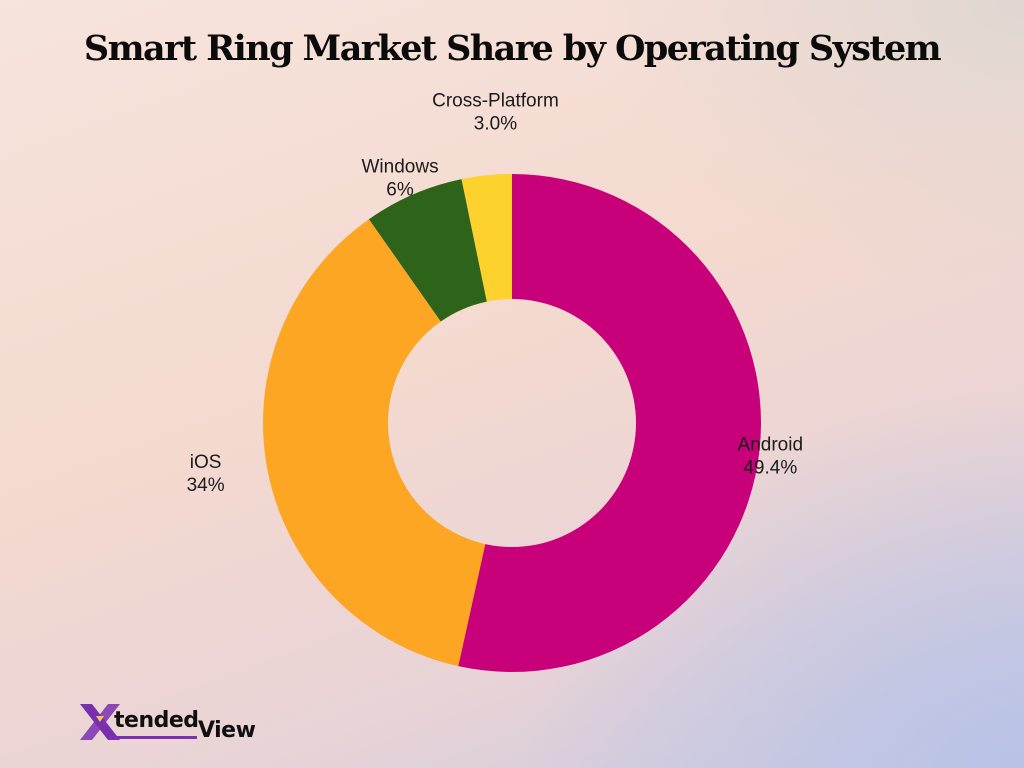 This screenshot has width=1024, height=768. Describe the element at coordinates (155, 737) in the screenshot. I see `logo-underline` at that location.